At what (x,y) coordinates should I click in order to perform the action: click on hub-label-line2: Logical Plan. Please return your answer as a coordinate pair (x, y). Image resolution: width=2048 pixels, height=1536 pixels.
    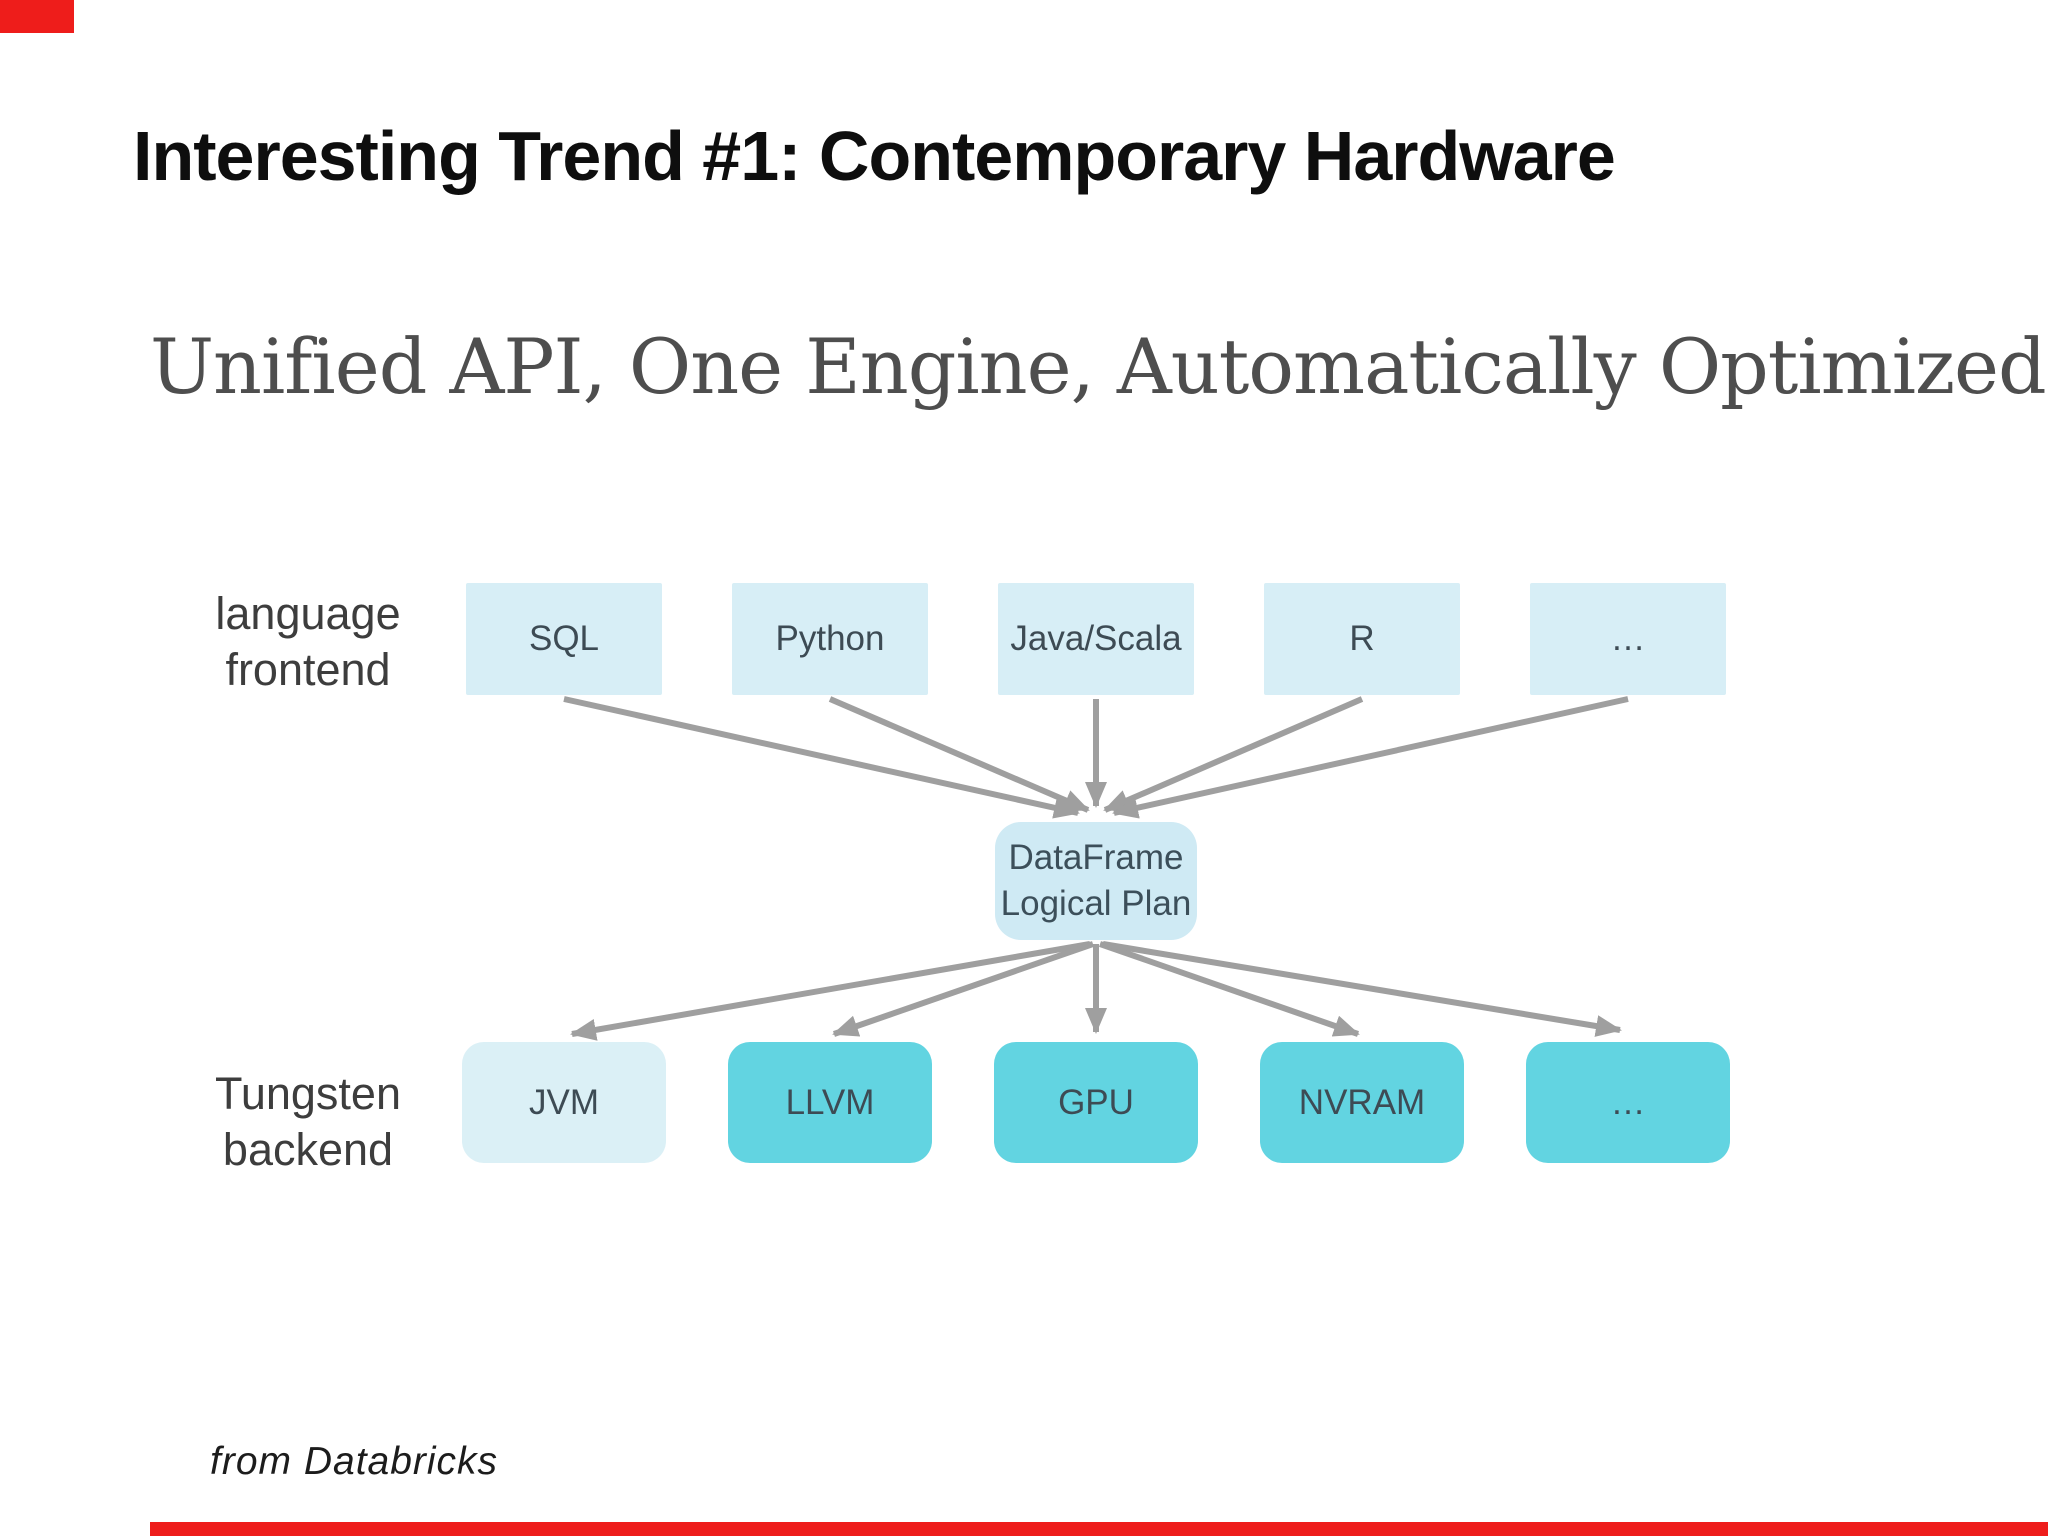
    Looking at the image, I should click on (1096, 903).